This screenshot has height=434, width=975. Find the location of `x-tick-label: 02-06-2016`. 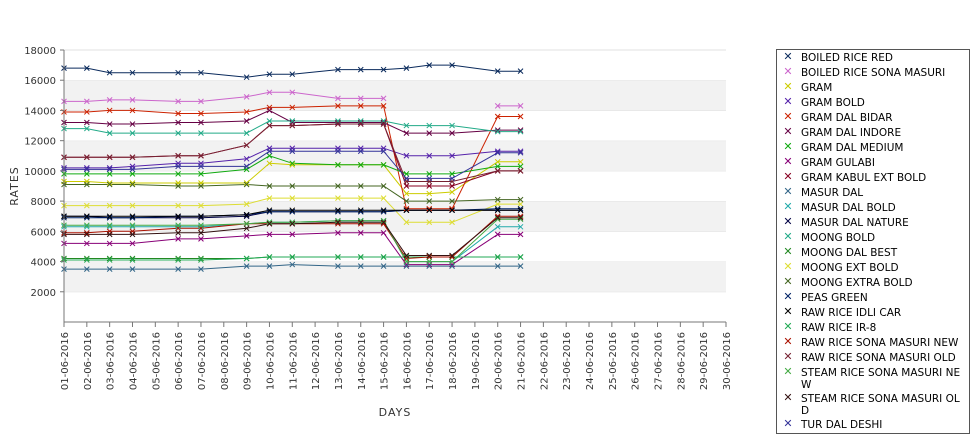

x-tick-label: 02-06-2016 is located at coordinates (88, 361).